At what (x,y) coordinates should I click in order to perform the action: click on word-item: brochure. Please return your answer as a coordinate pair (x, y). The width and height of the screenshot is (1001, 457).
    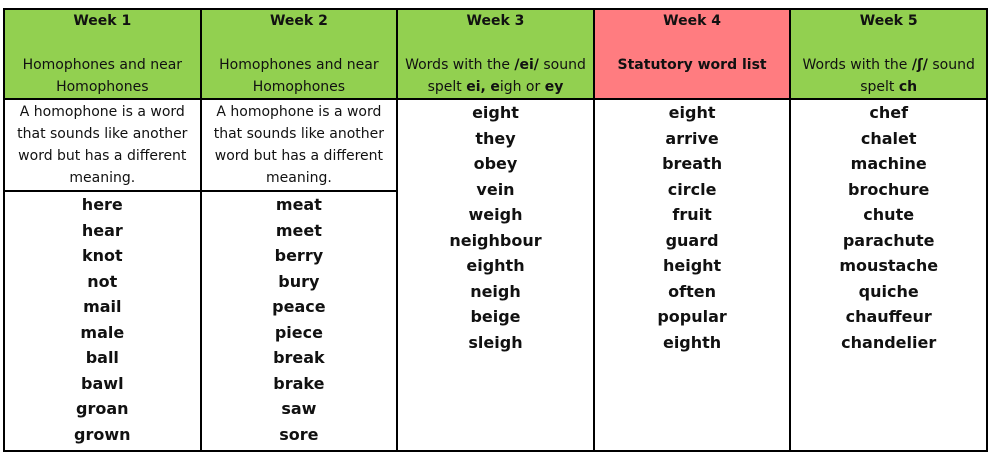
    Looking at the image, I should click on (889, 189).